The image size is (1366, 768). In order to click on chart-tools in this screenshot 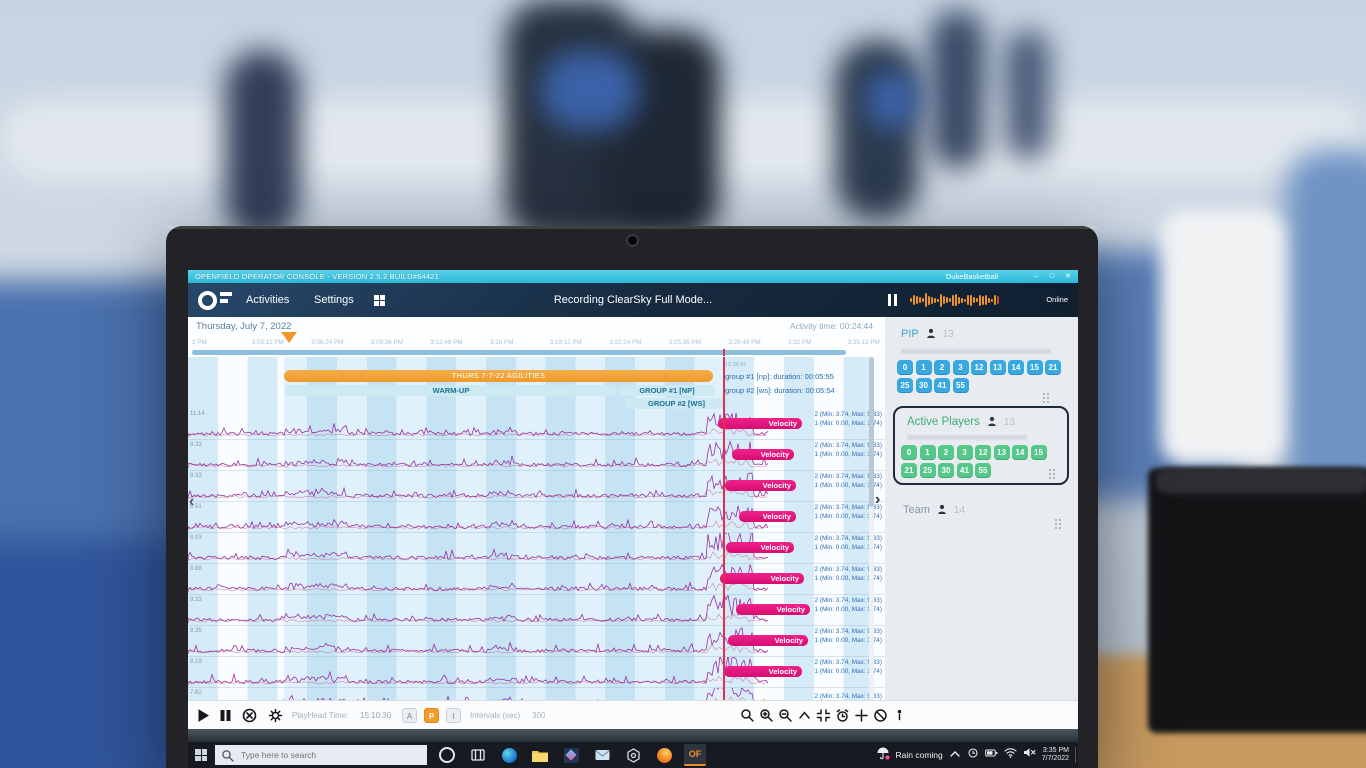, I will do `click(823, 718)`.